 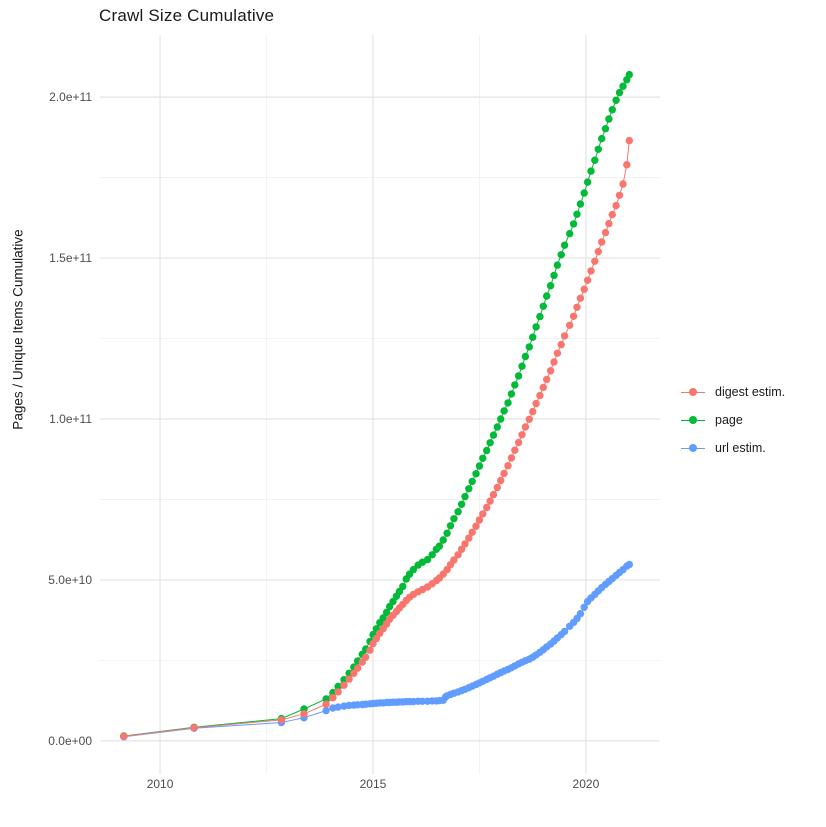 I want to click on legend-label: page, so click(x=729, y=420).